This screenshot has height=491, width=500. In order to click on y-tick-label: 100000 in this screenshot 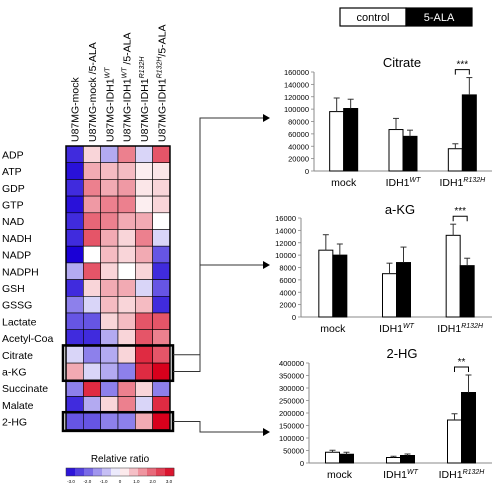, I will do `click(291, 438)`.